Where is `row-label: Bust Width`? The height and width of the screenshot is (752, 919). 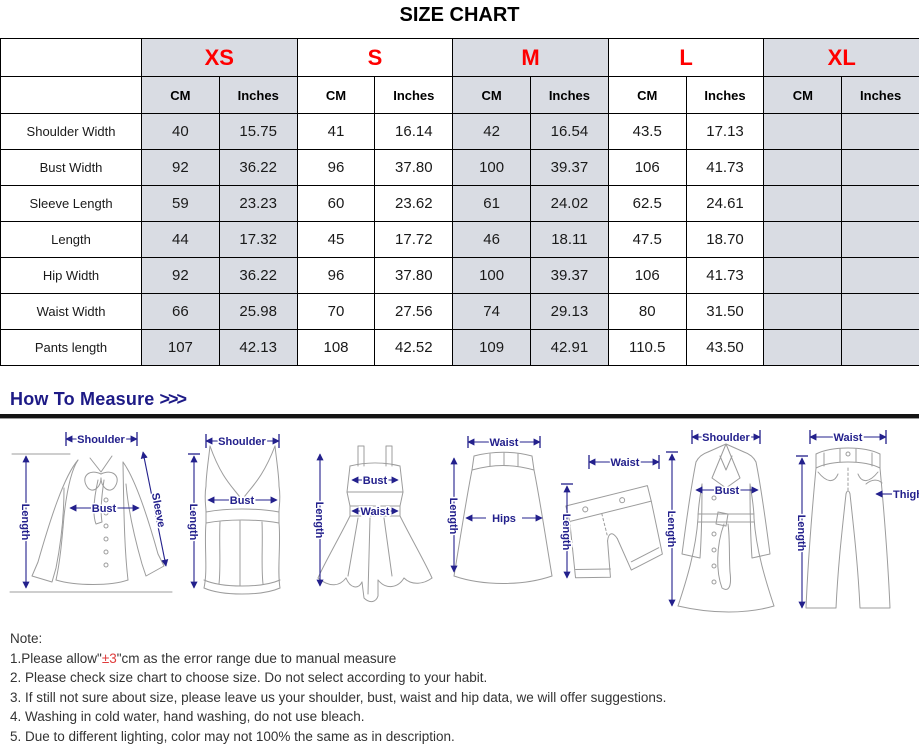 row-label: Bust Width is located at coordinates (71, 167).